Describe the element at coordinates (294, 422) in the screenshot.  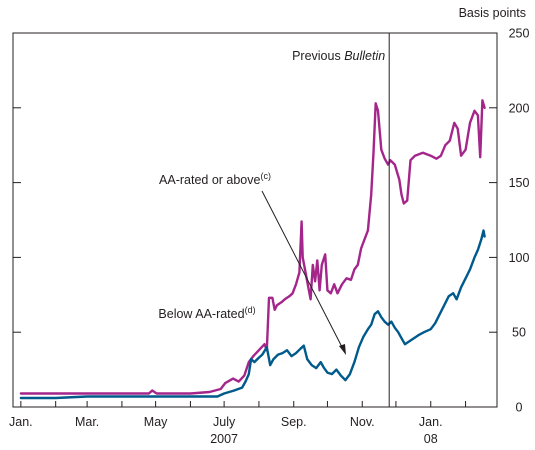
I see `x-tick-label-4: Sep.` at that location.